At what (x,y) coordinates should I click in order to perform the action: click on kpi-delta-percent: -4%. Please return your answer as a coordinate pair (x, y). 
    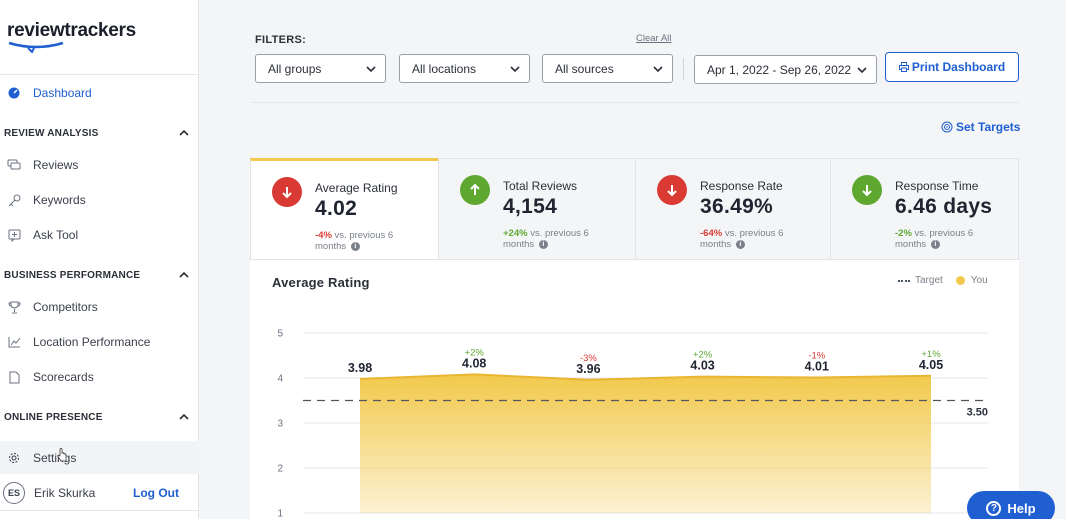
    Looking at the image, I should click on (323, 235).